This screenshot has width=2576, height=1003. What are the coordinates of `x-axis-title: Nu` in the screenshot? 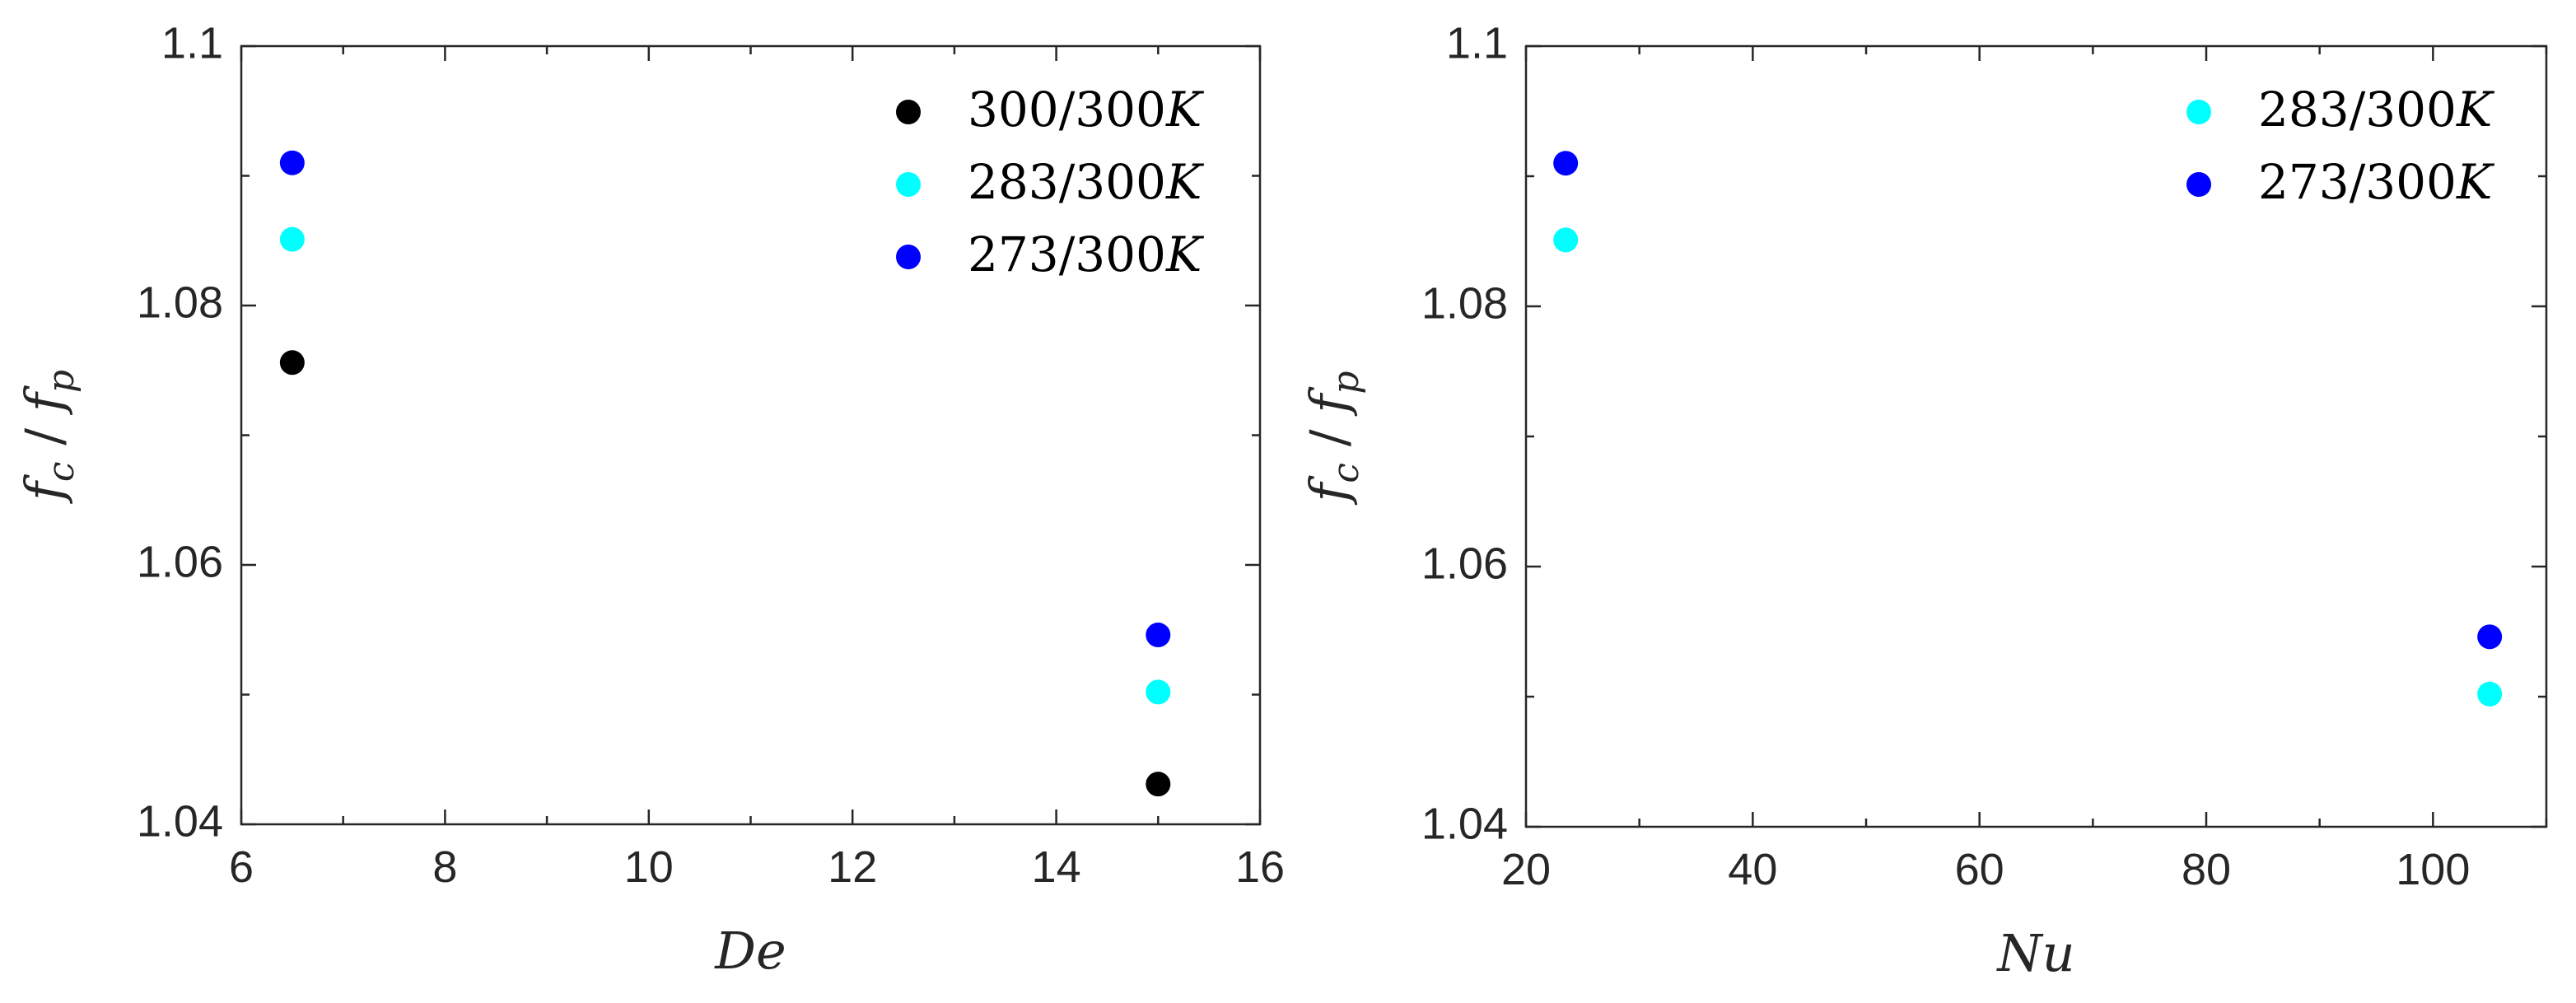 It's located at (2034, 953).